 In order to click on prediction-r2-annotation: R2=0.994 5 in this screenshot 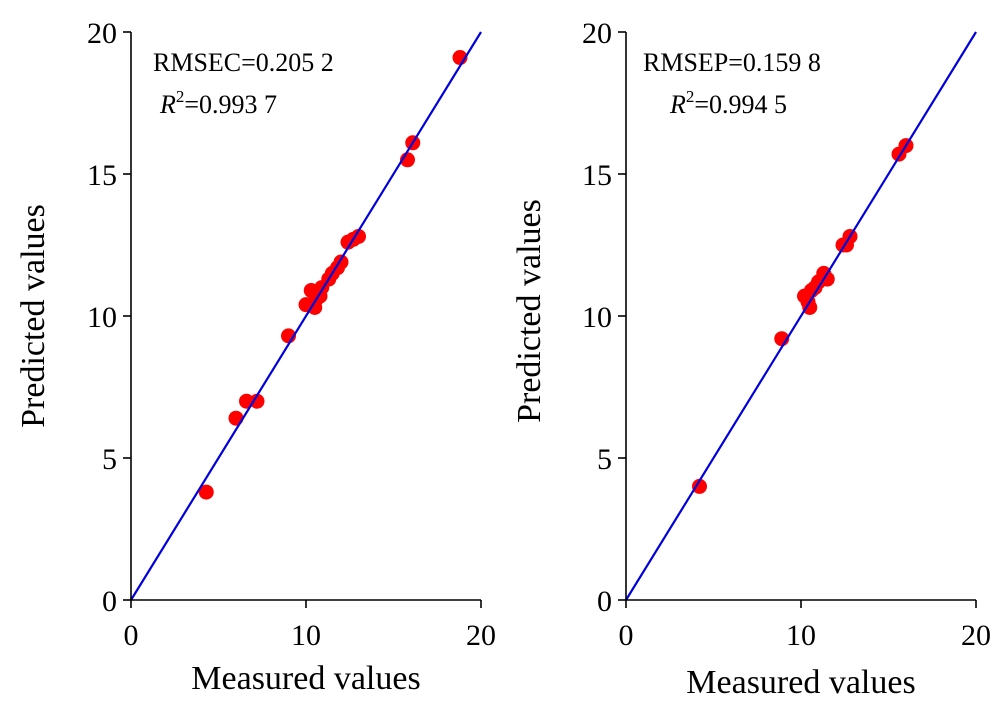, I will do `click(728, 103)`.